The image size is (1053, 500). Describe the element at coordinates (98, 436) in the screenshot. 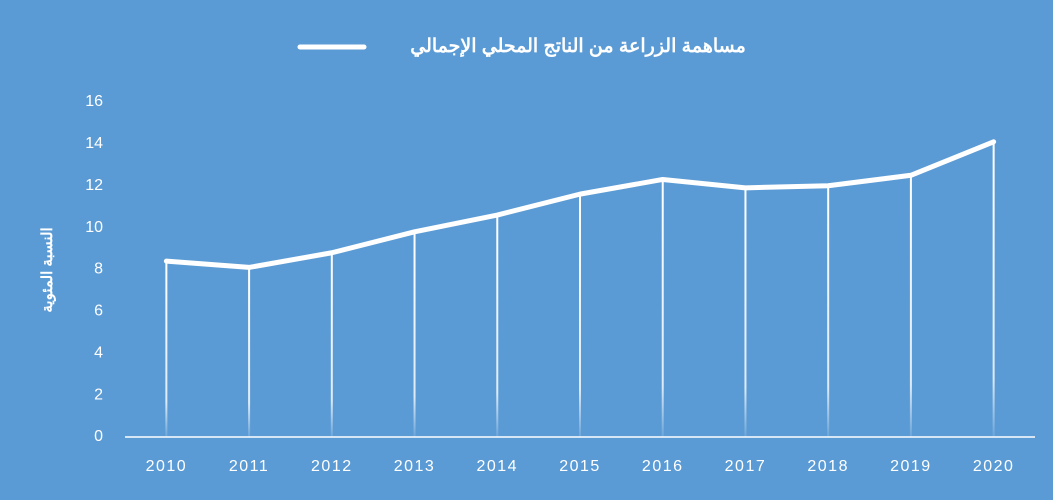

I see `y-tick-label: 0` at that location.